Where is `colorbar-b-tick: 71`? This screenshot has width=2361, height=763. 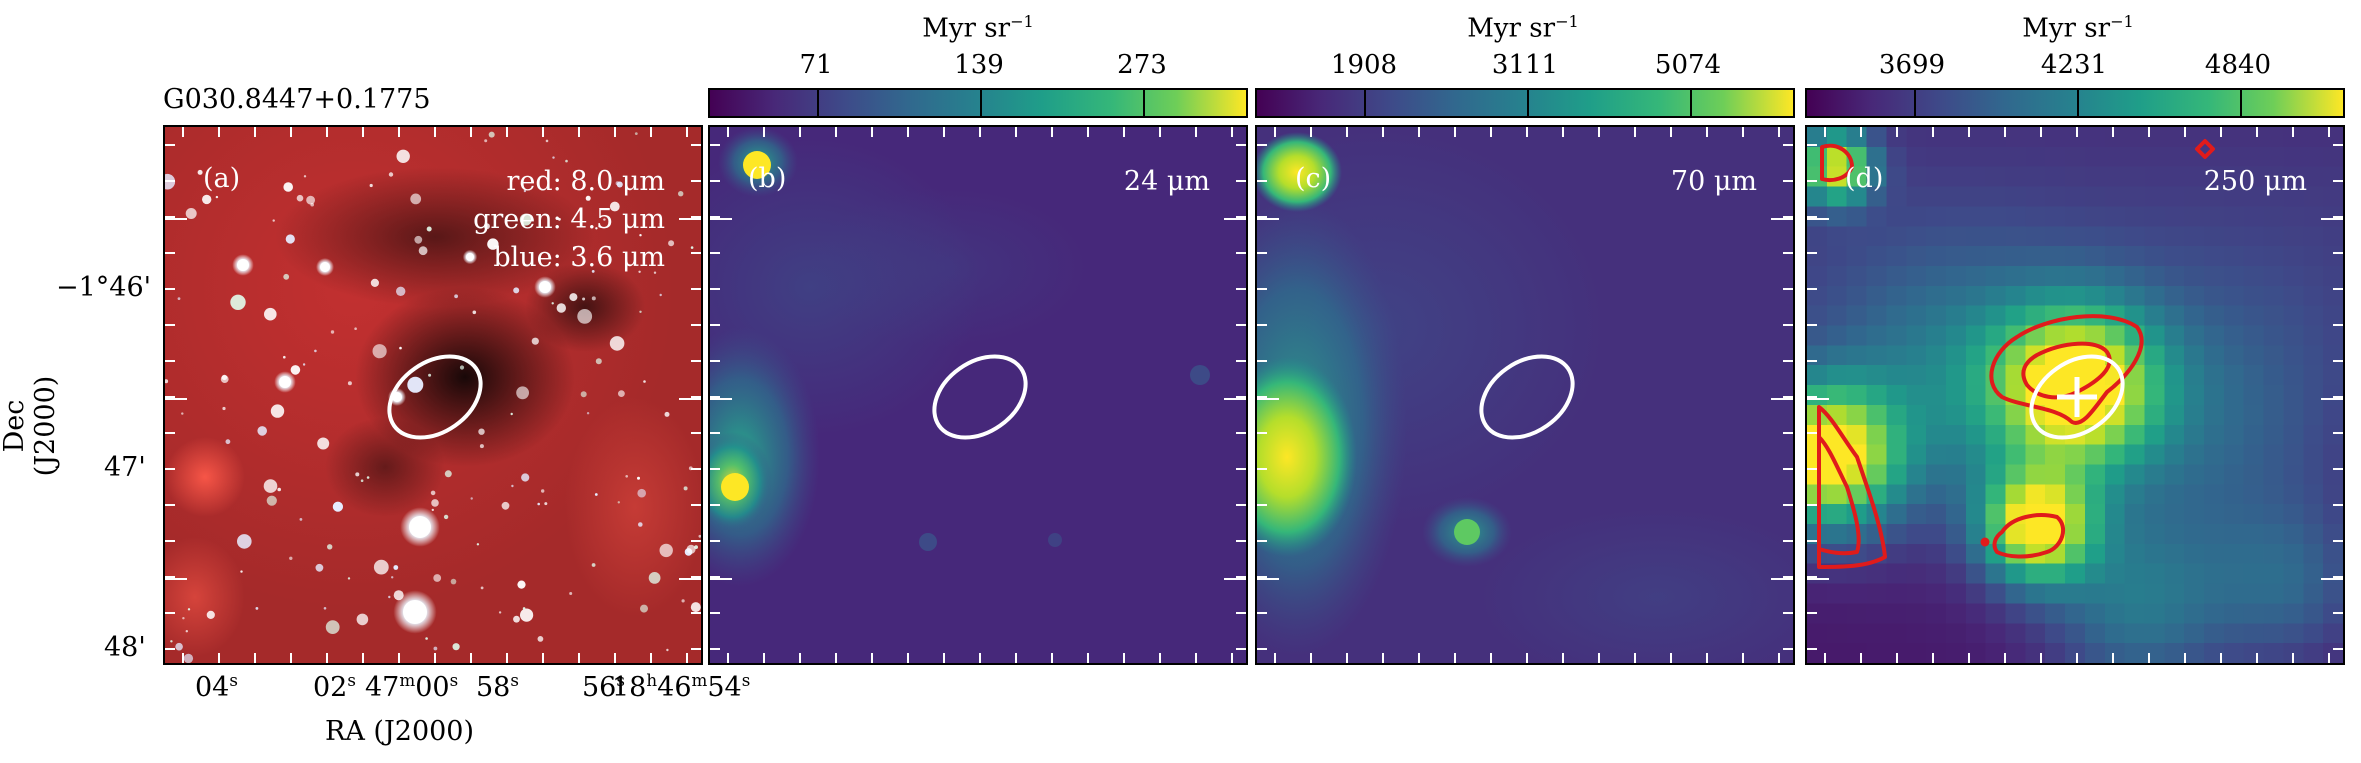 colorbar-b-tick: 71 is located at coordinates (816, 65).